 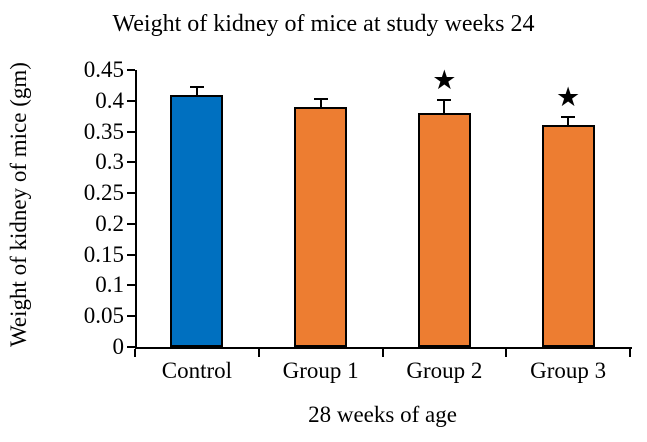 What do you see at coordinates (320, 370) in the screenshot?
I see `x-category-label: Group 1` at bounding box center [320, 370].